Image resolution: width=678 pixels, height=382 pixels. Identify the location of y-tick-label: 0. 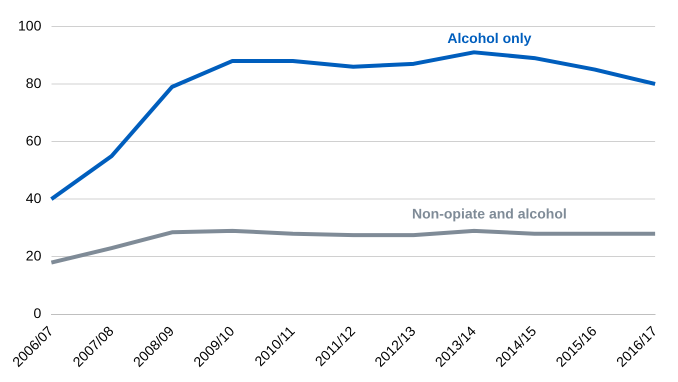
(38, 313).